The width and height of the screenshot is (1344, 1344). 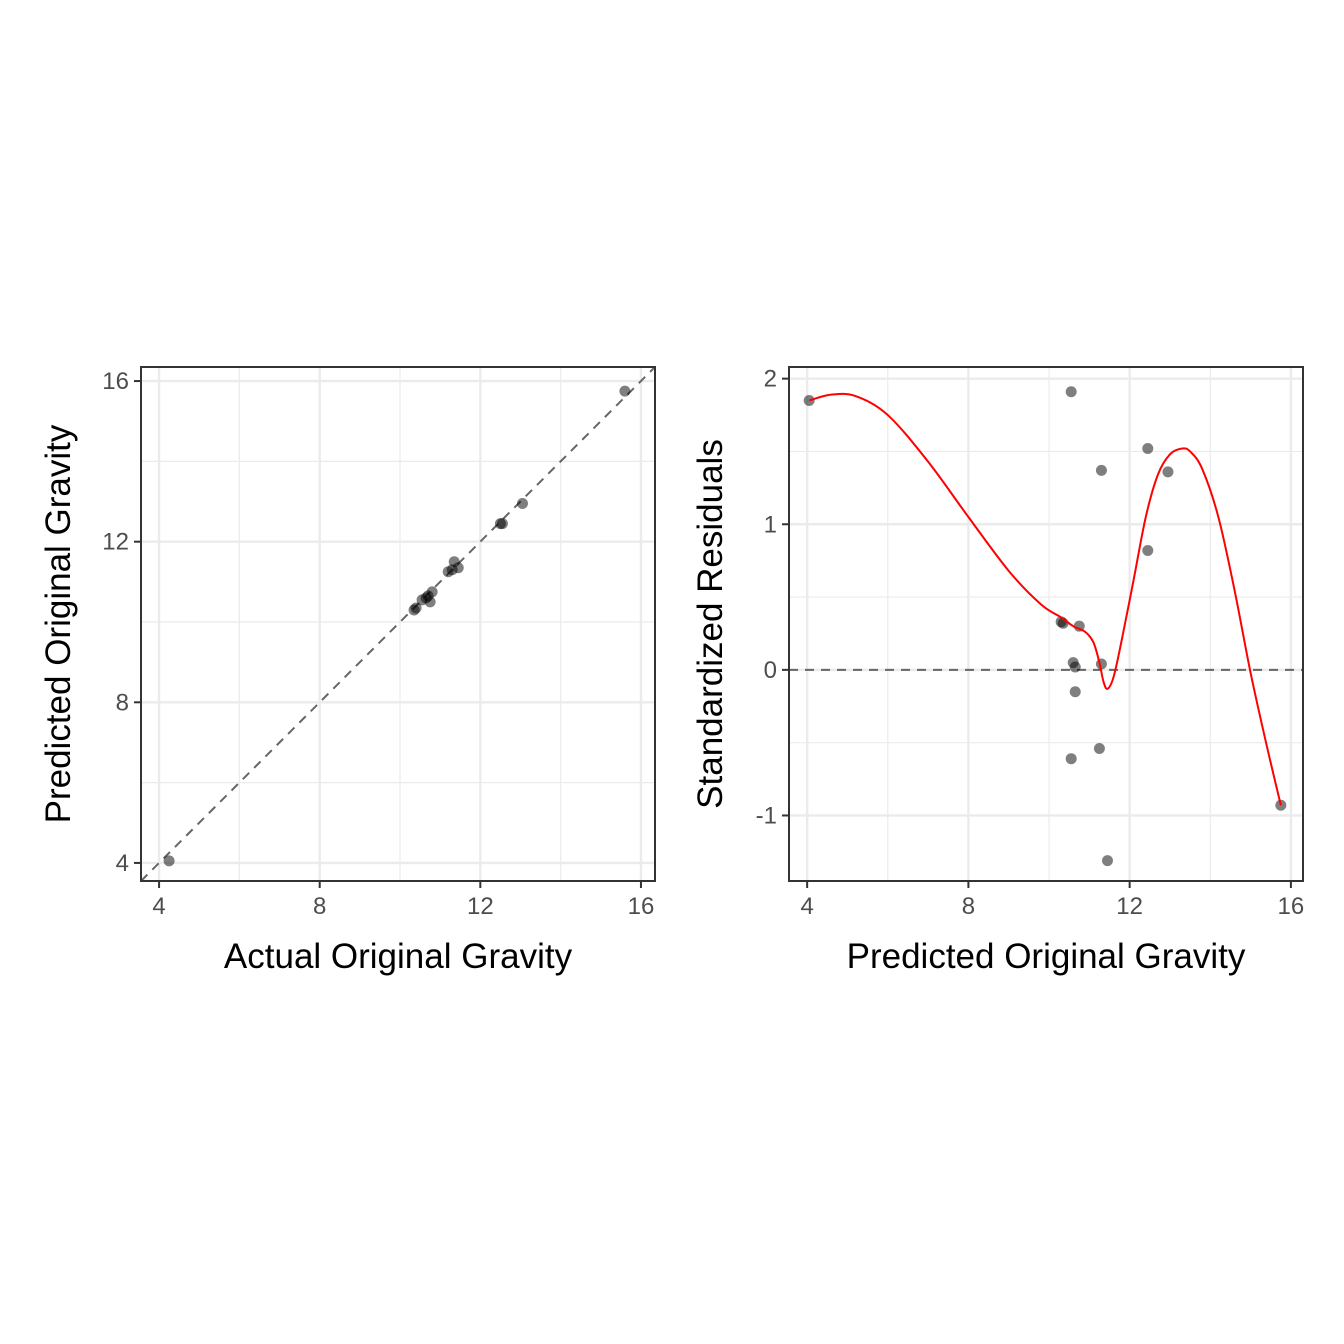 What do you see at coordinates (58, 623) in the screenshot?
I see `y-axis-title: Predicted Original Gravity` at bounding box center [58, 623].